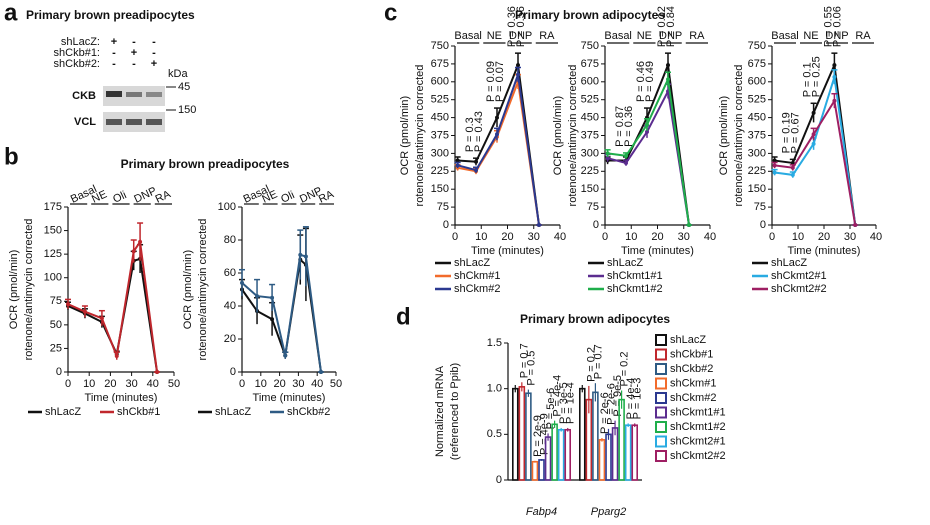 The width and height of the screenshot is (930, 525). What do you see at coordinates (551, 409) in the screenshot?
I see `p-value: P = 5e-6` at bounding box center [551, 409].